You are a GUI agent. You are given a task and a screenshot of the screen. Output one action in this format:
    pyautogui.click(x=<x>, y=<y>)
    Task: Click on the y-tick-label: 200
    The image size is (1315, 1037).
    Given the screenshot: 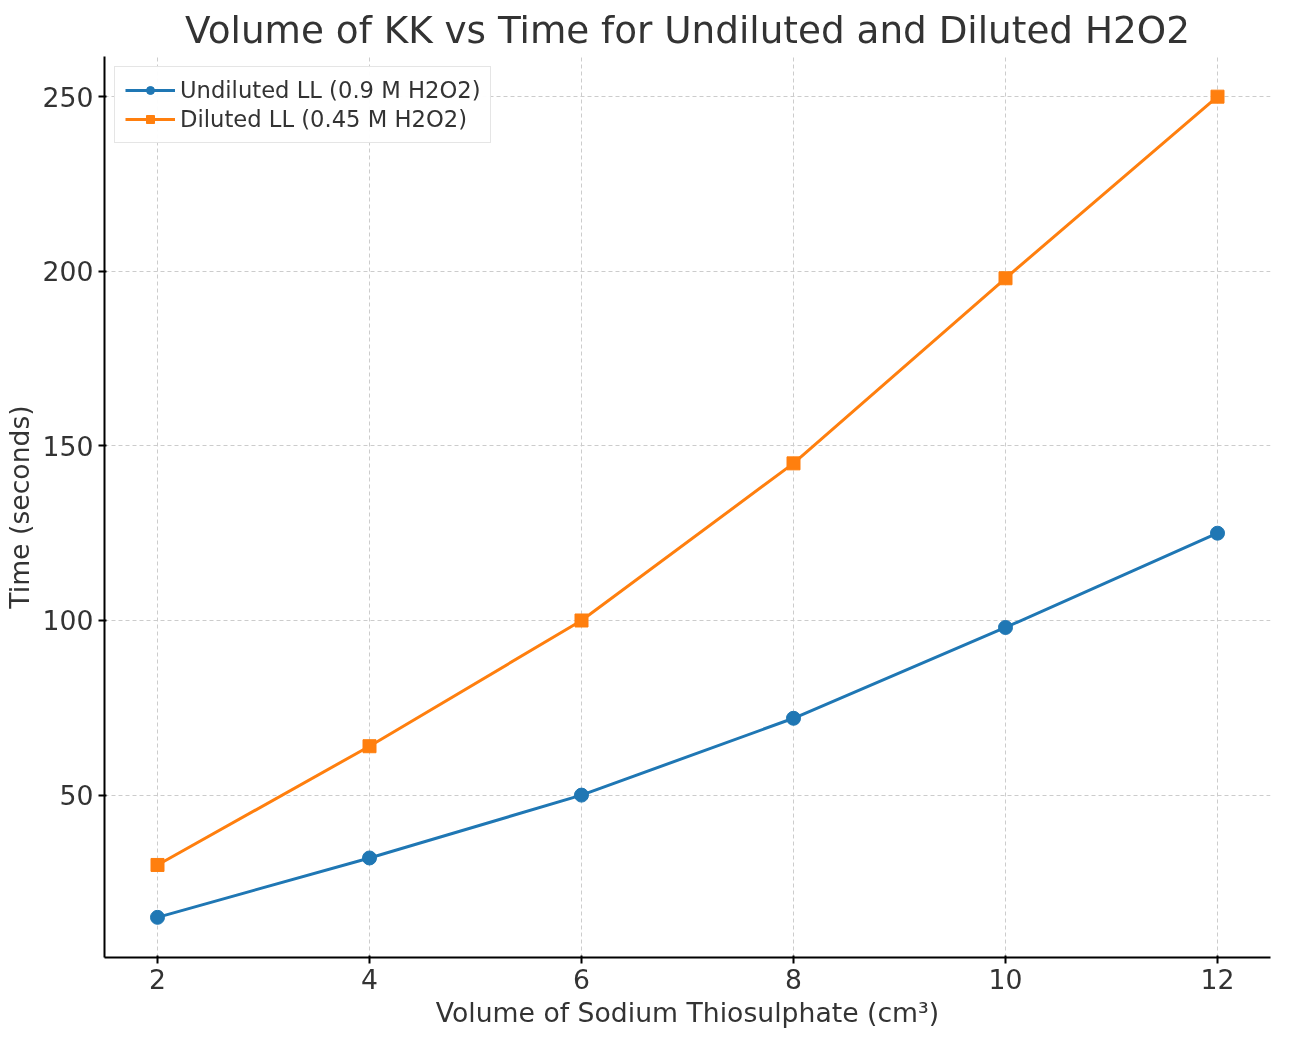 What is the action you would take?
    pyautogui.click(x=68, y=272)
    